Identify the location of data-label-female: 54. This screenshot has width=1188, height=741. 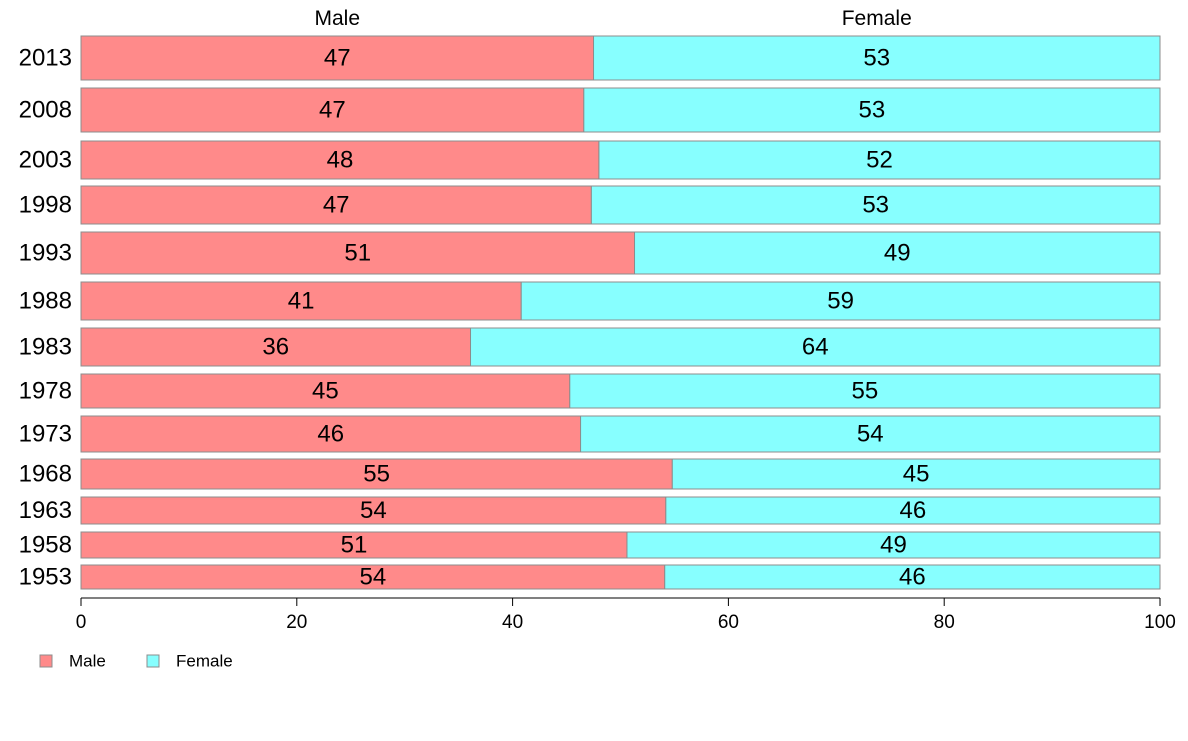
(870, 434).